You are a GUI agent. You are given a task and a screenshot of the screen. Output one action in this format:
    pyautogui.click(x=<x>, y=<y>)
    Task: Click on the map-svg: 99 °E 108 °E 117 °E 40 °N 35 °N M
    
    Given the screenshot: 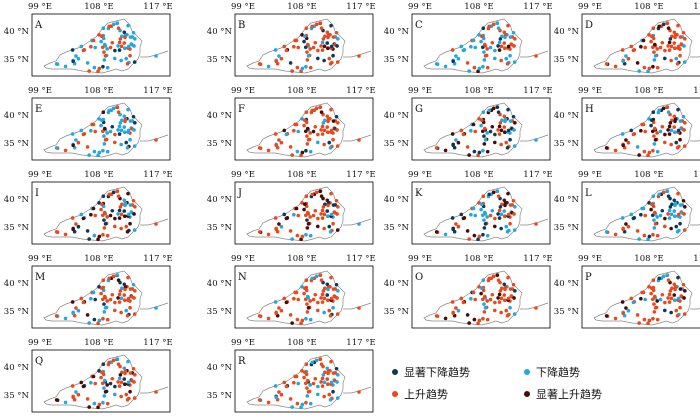 What is the action you would take?
    pyautogui.click(x=88, y=291)
    